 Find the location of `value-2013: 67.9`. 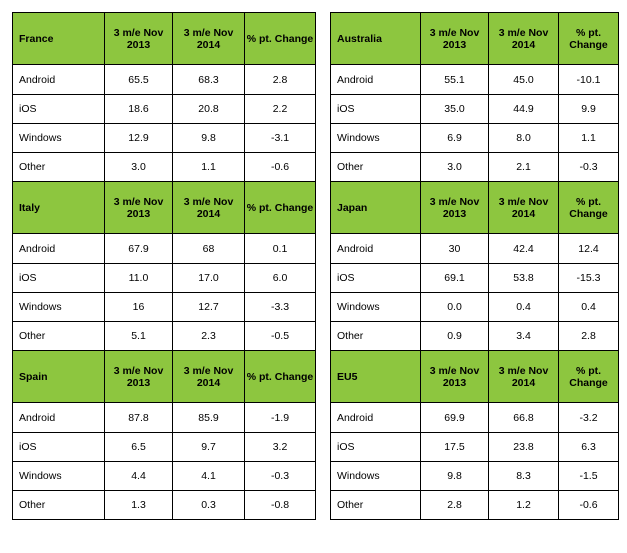

value-2013: 67.9 is located at coordinates (138, 248).